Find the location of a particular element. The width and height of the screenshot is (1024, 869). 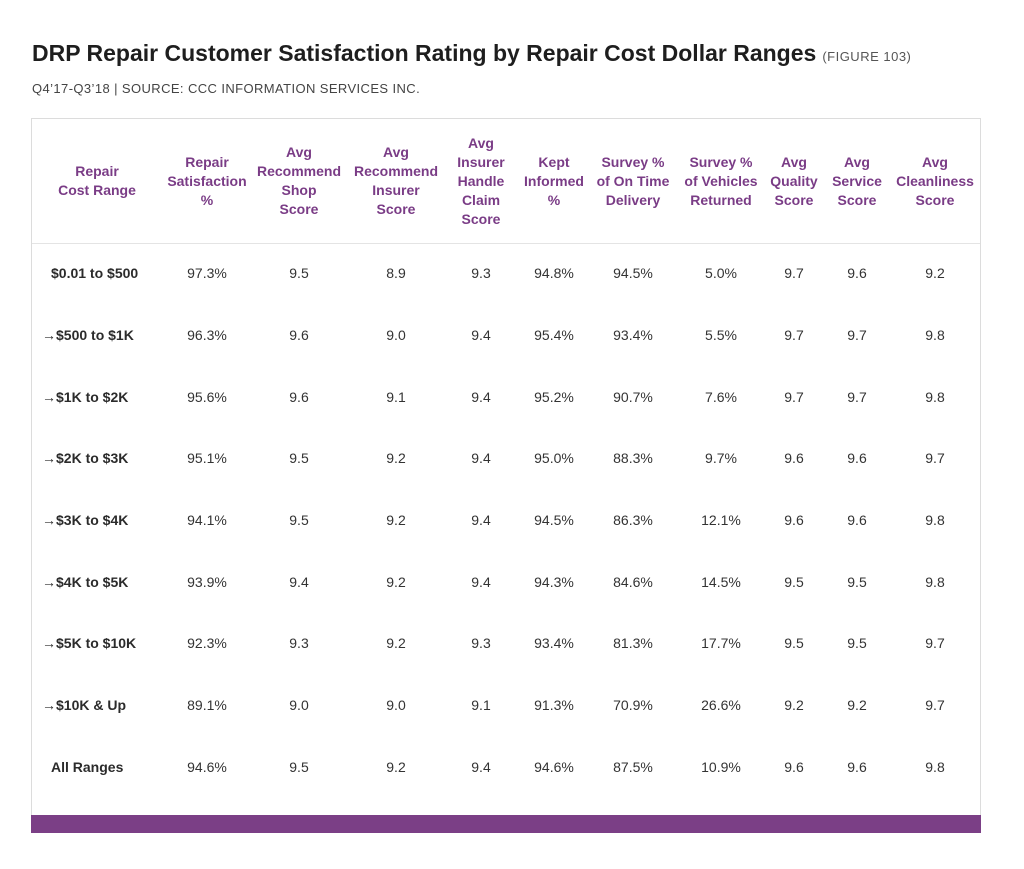

row-label: →$4K to $5K is located at coordinates (85, 582).